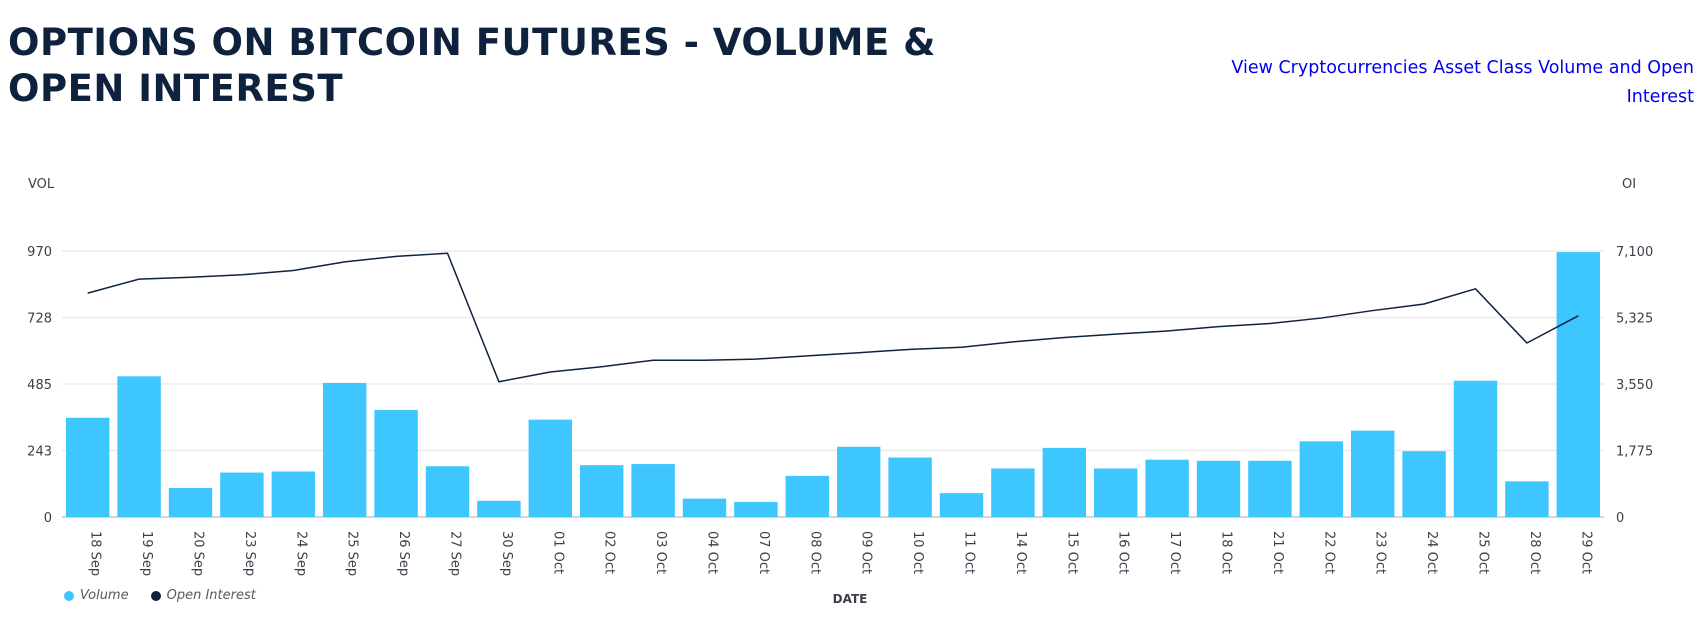 Image resolution: width=1698 pixels, height=619 pixels. What do you see at coordinates (814, 552) in the screenshot?
I see `x-tick-label: 08 Oct` at bounding box center [814, 552].